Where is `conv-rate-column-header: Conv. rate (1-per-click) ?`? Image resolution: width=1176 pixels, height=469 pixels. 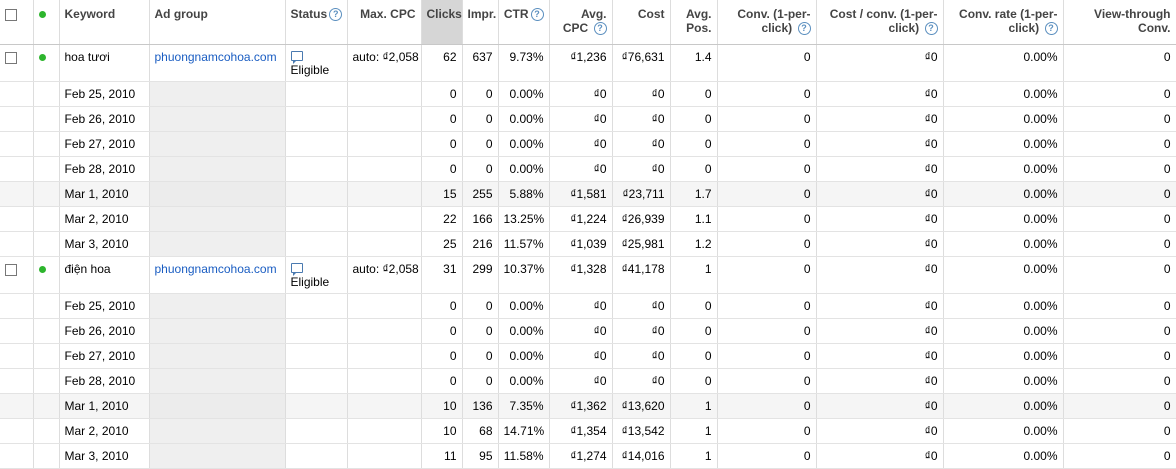
conv-rate-column-header: Conv. rate (1-per-click) ? is located at coordinates (1003, 22).